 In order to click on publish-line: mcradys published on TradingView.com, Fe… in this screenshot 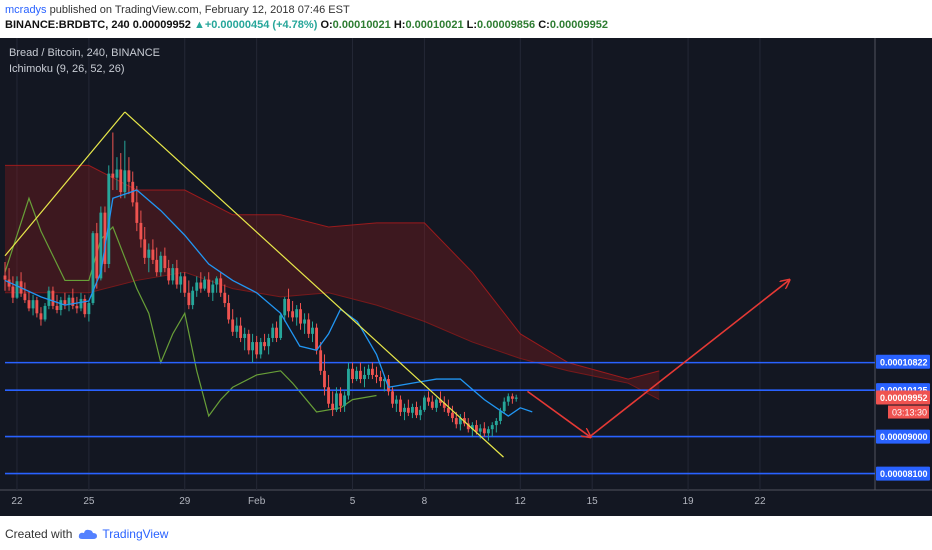, I will do `click(177, 10)`.